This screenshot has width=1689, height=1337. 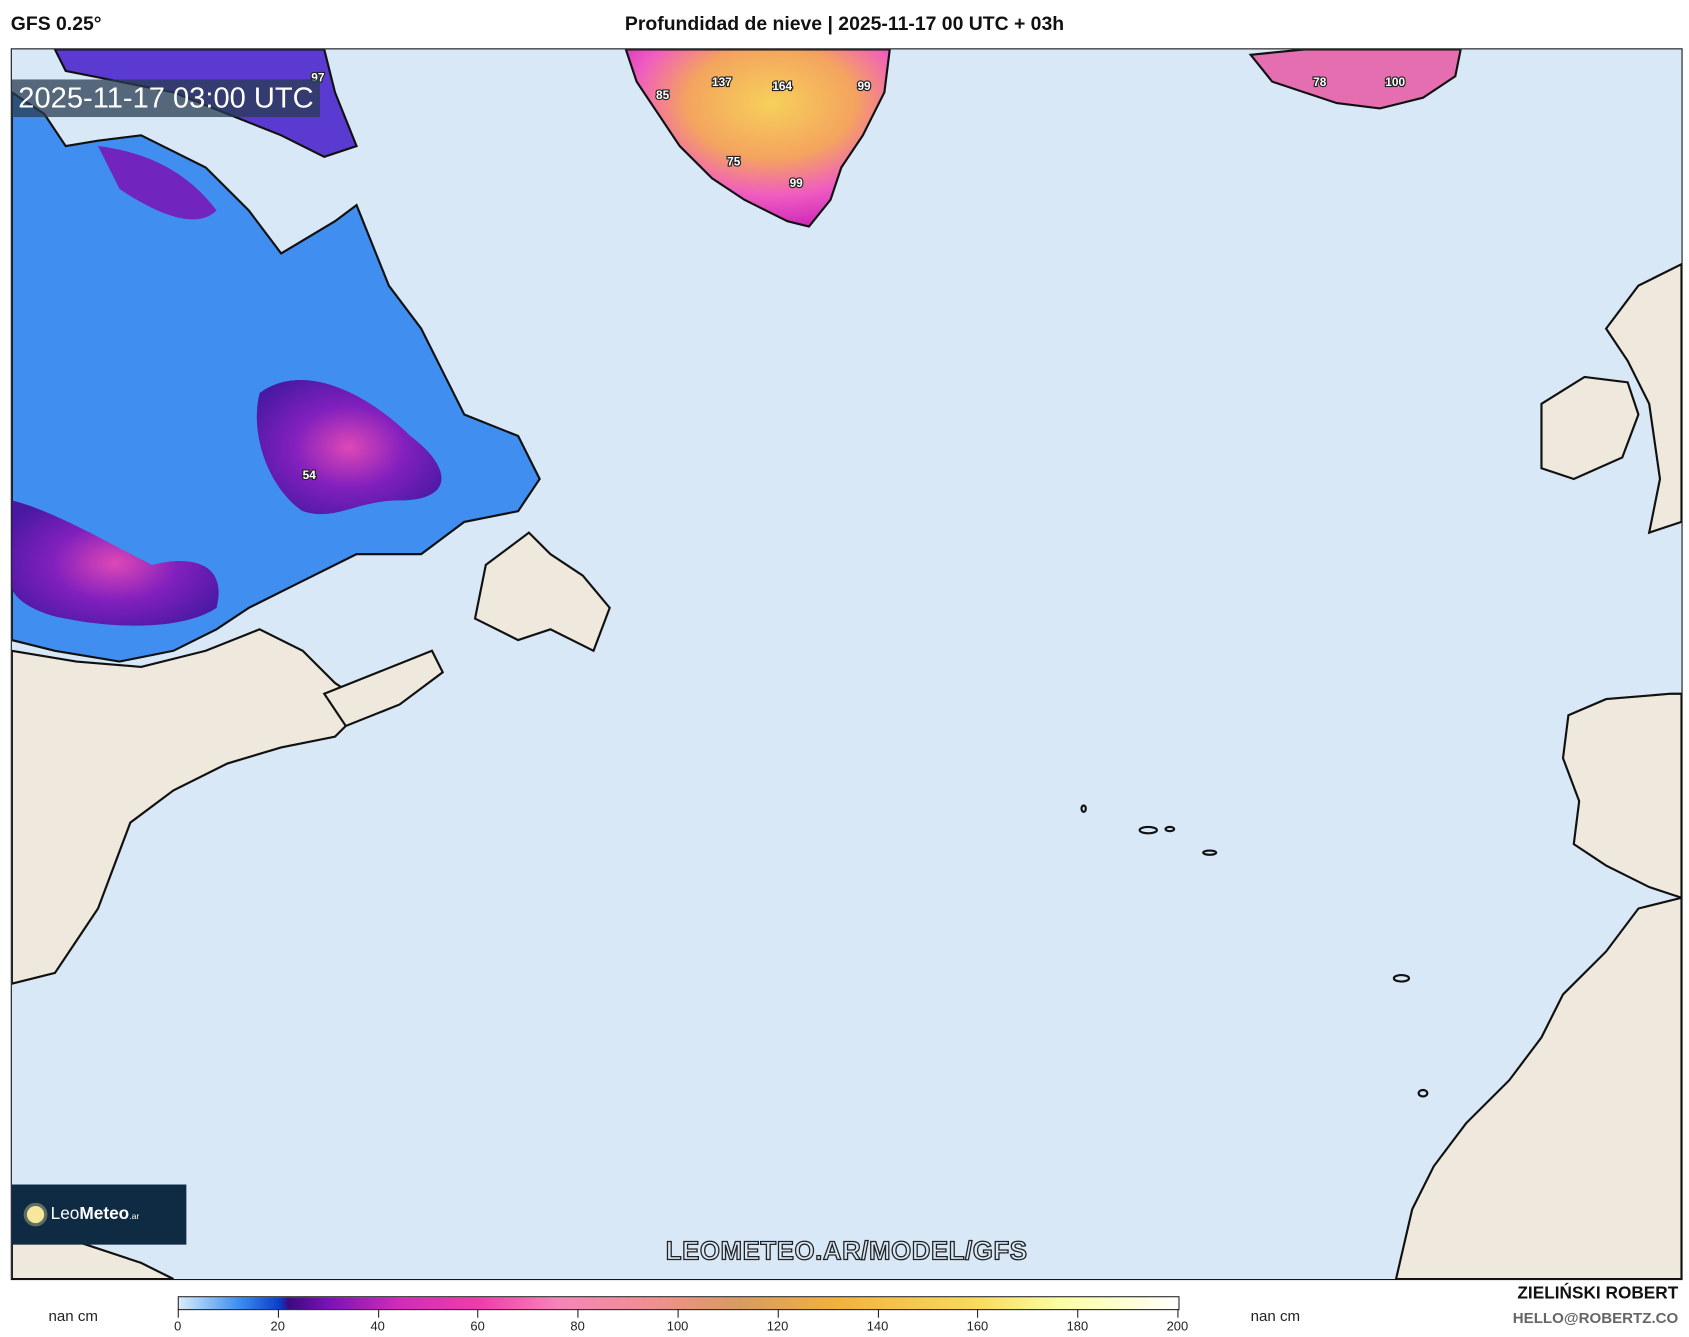 What do you see at coordinates (178, 1326) in the screenshot?
I see `colorbar-tick-label: 0` at bounding box center [178, 1326].